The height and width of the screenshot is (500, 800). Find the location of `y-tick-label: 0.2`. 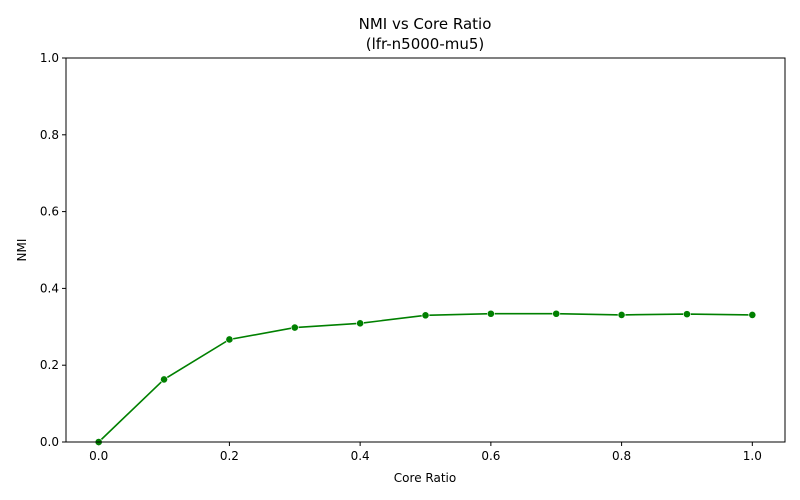

y-tick-label: 0.2 is located at coordinates (49, 365).